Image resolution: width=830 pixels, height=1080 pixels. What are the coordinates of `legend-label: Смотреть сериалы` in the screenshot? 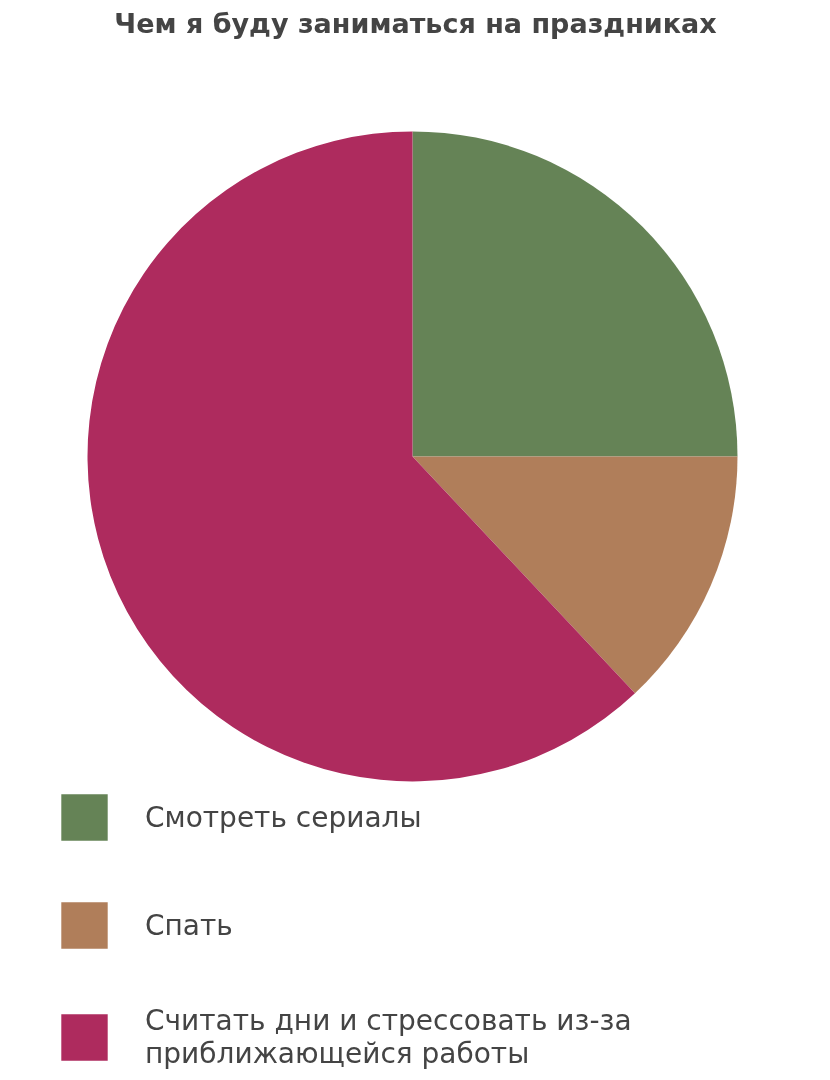 It's located at (283, 817).